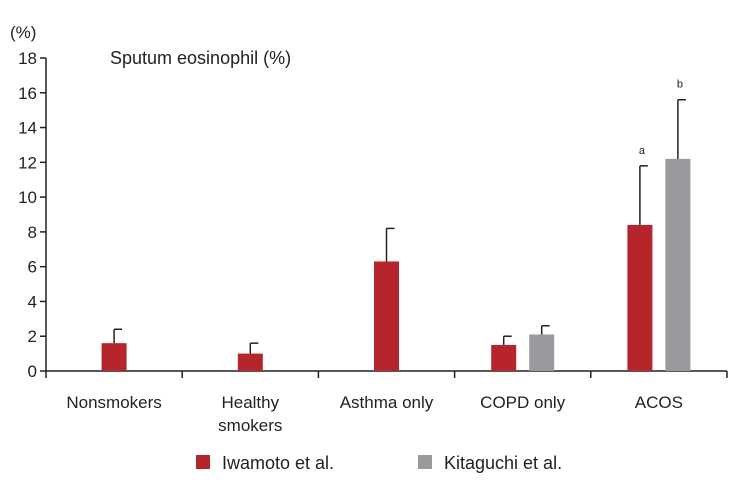 This screenshot has height=493, width=742. Describe the element at coordinates (387, 402) in the screenshot. I see `x-category-label: Asthma only` at that location.